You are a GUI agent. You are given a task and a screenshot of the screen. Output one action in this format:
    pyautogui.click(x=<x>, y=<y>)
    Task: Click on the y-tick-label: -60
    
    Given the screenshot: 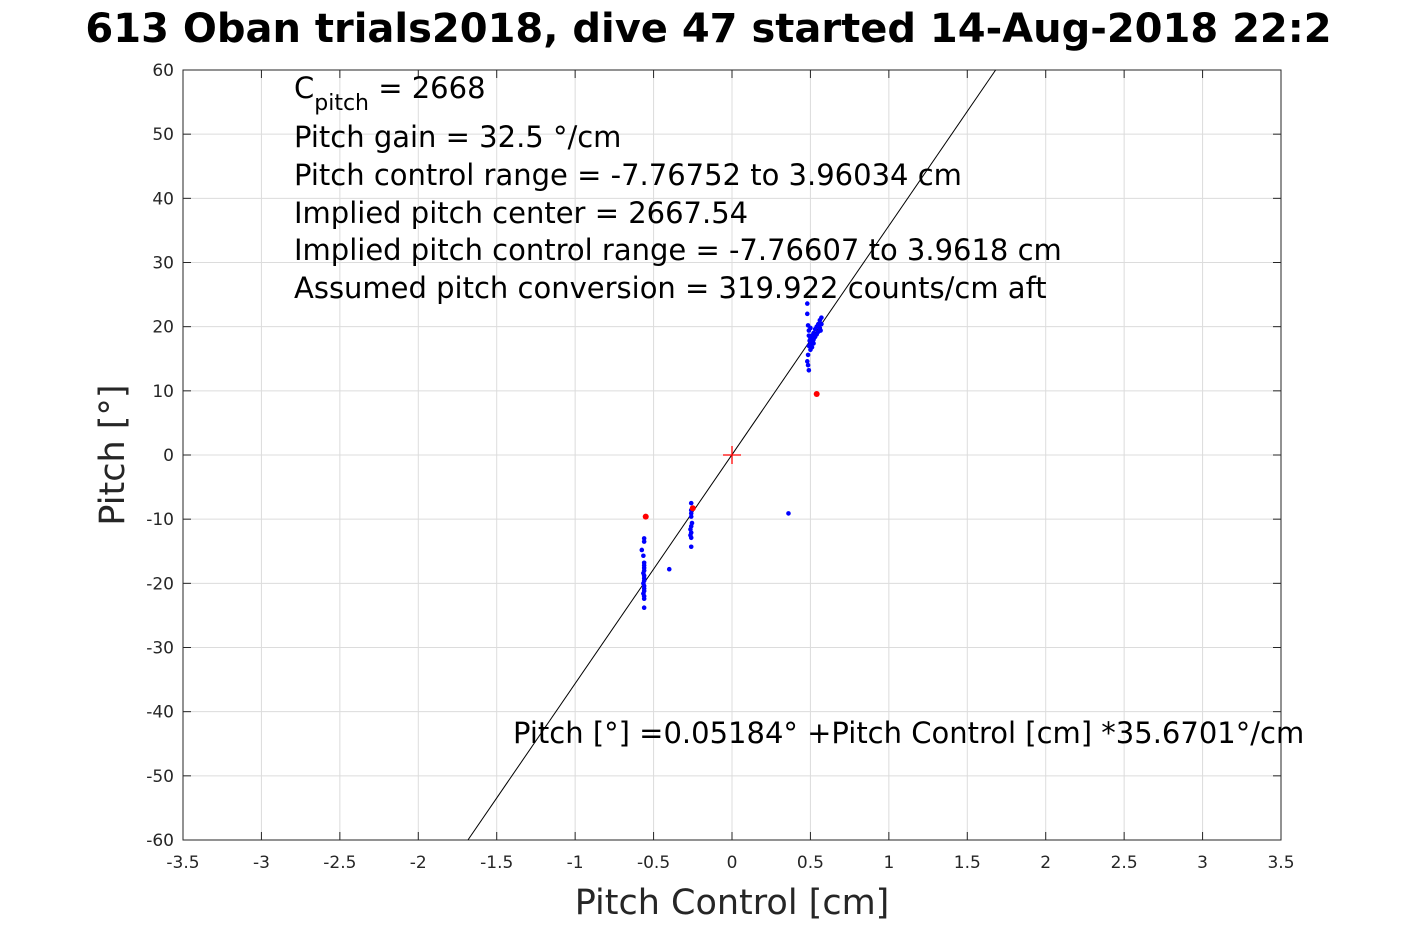 What is the action you would take?
    pyautogui.click(x=160, y=841)
    